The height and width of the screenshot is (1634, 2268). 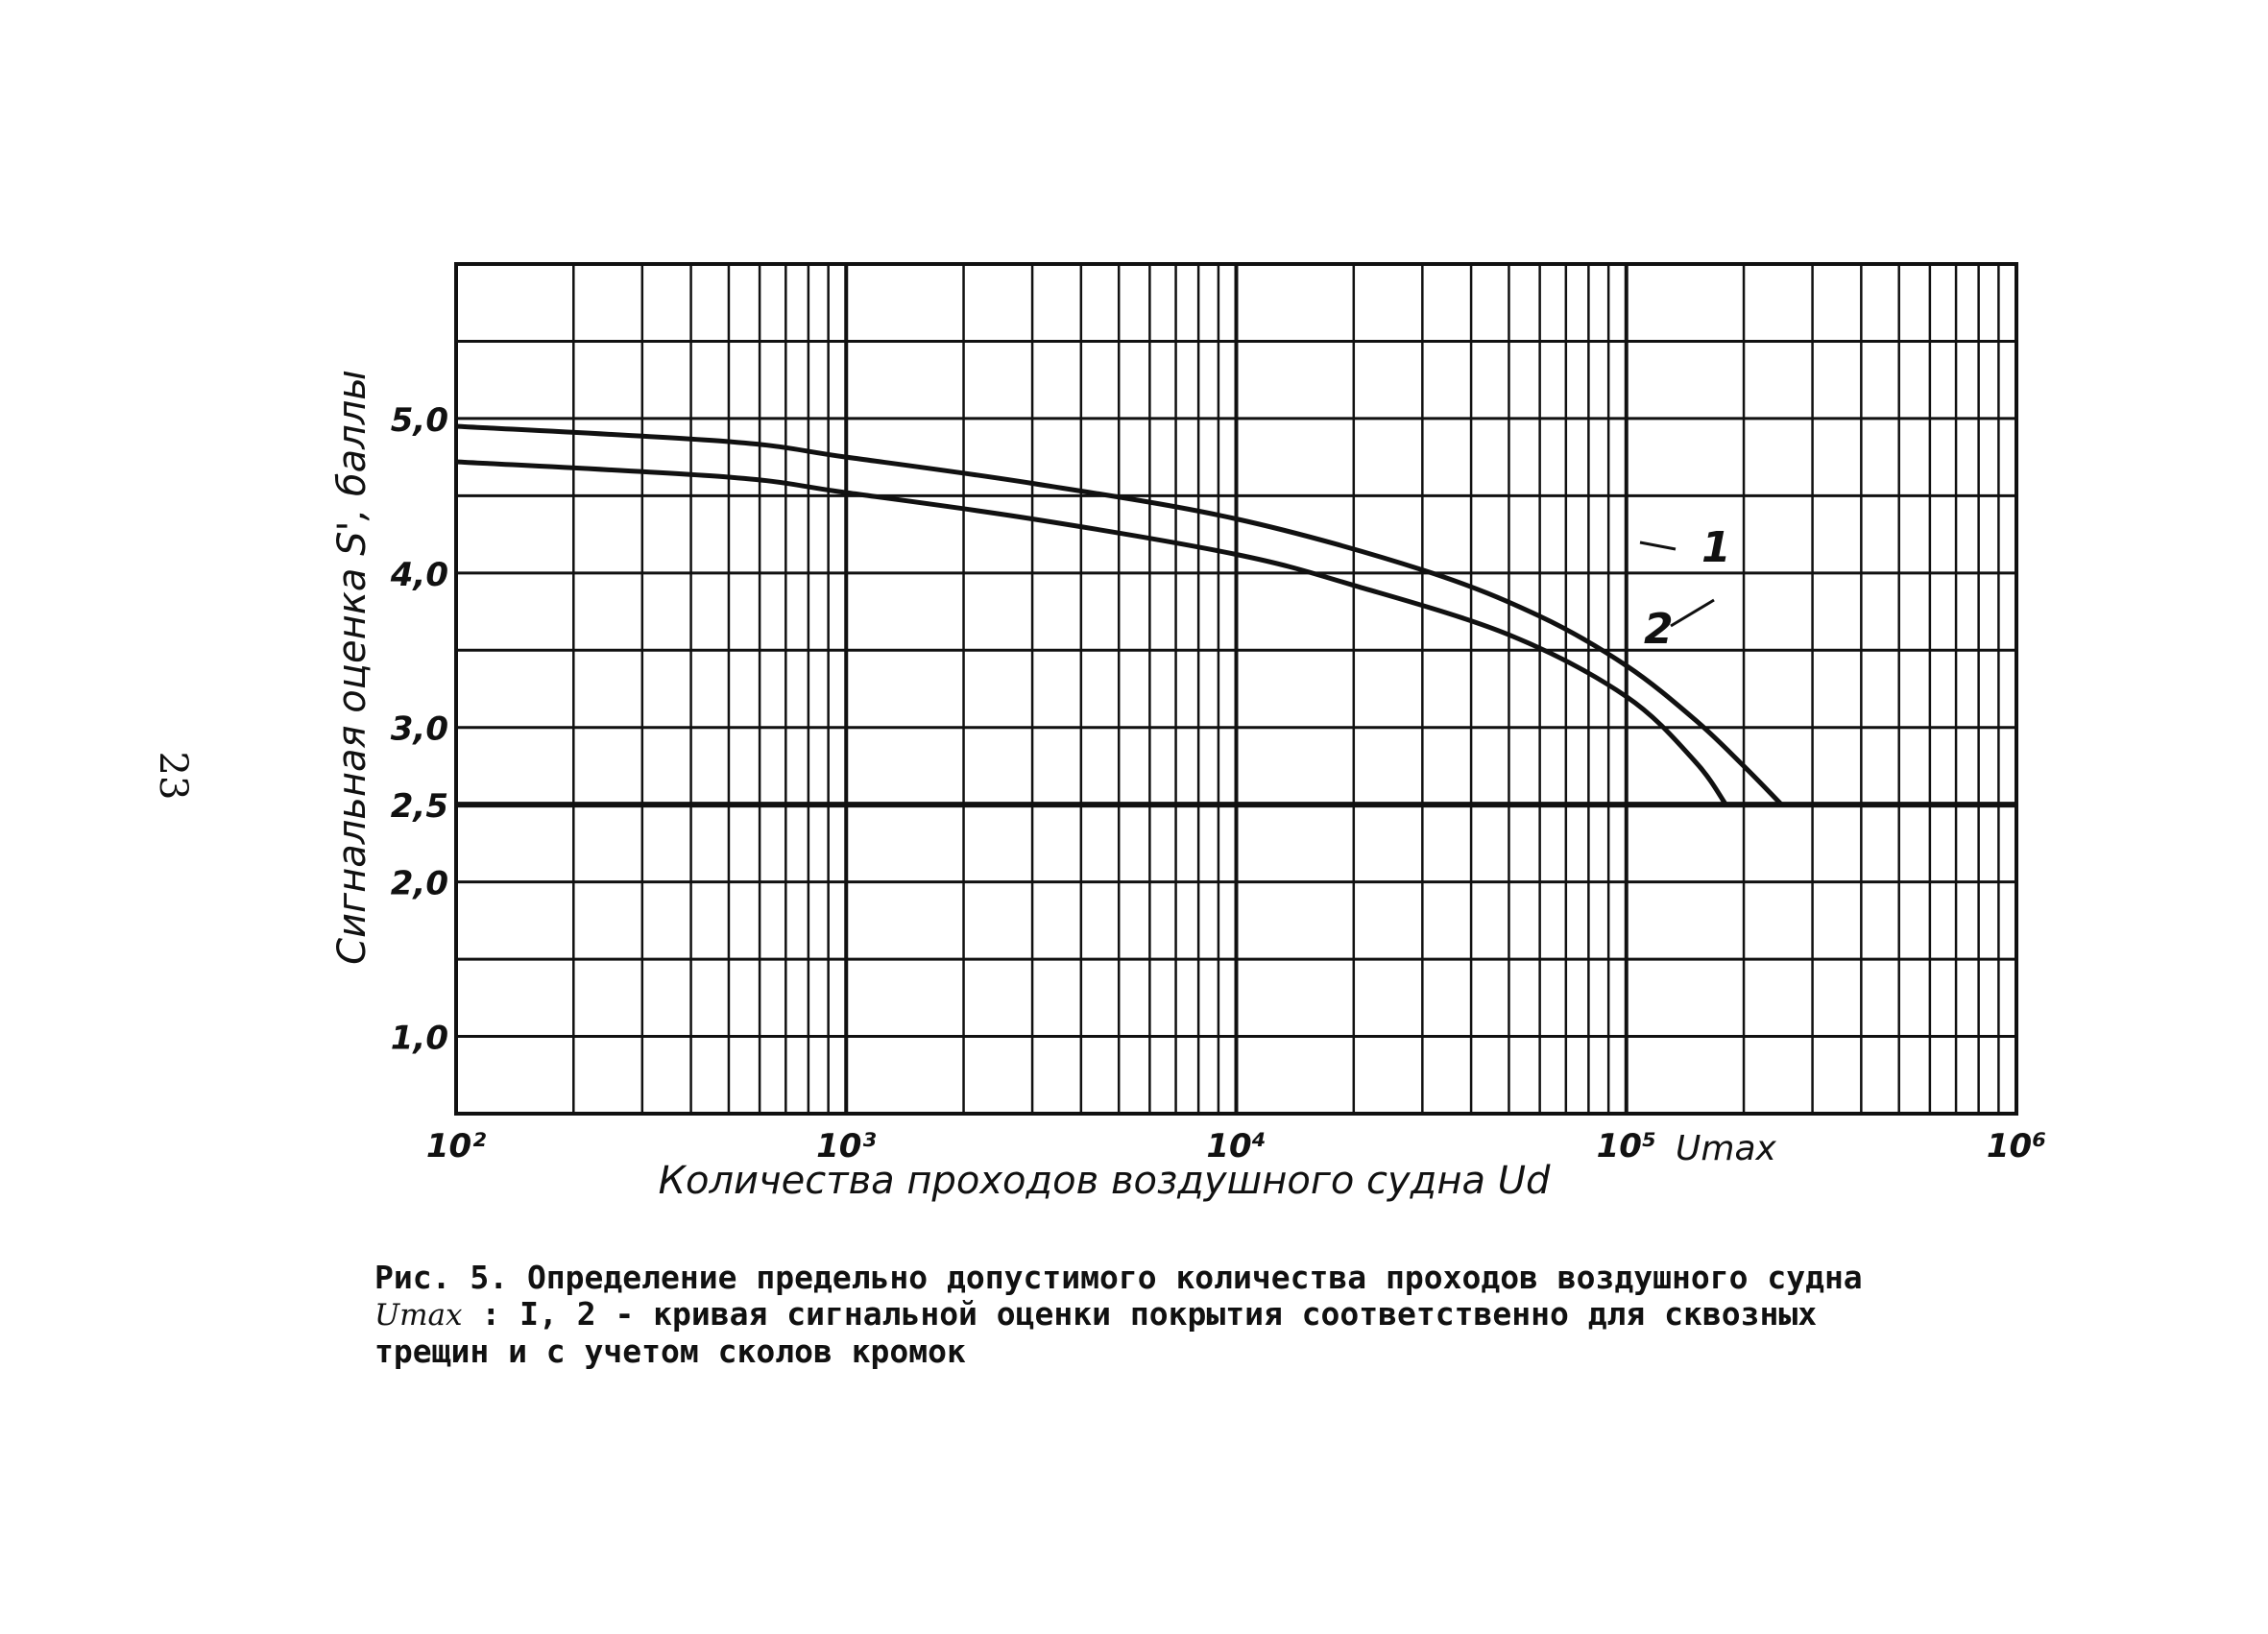 What do you see at coordinates (1626, 1146) in the screenshot?
I see `x-tick-label: 10⁵` at bounding box center [1626, 1146].